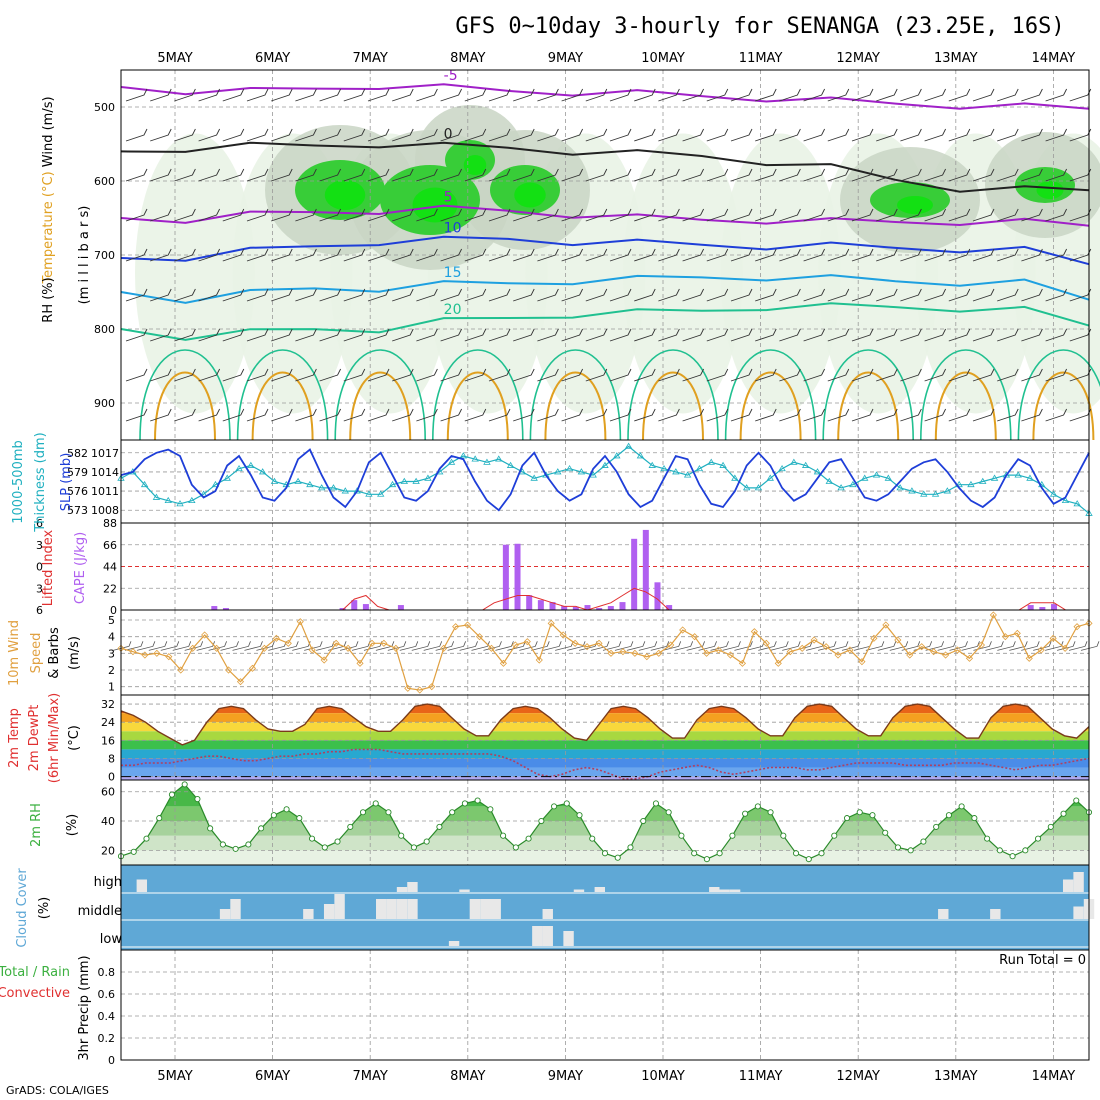 Image resolution: width=1100 pixels, height=1100 pixels. I want to click on label-wind-units: (m/s), so click(74, 653).